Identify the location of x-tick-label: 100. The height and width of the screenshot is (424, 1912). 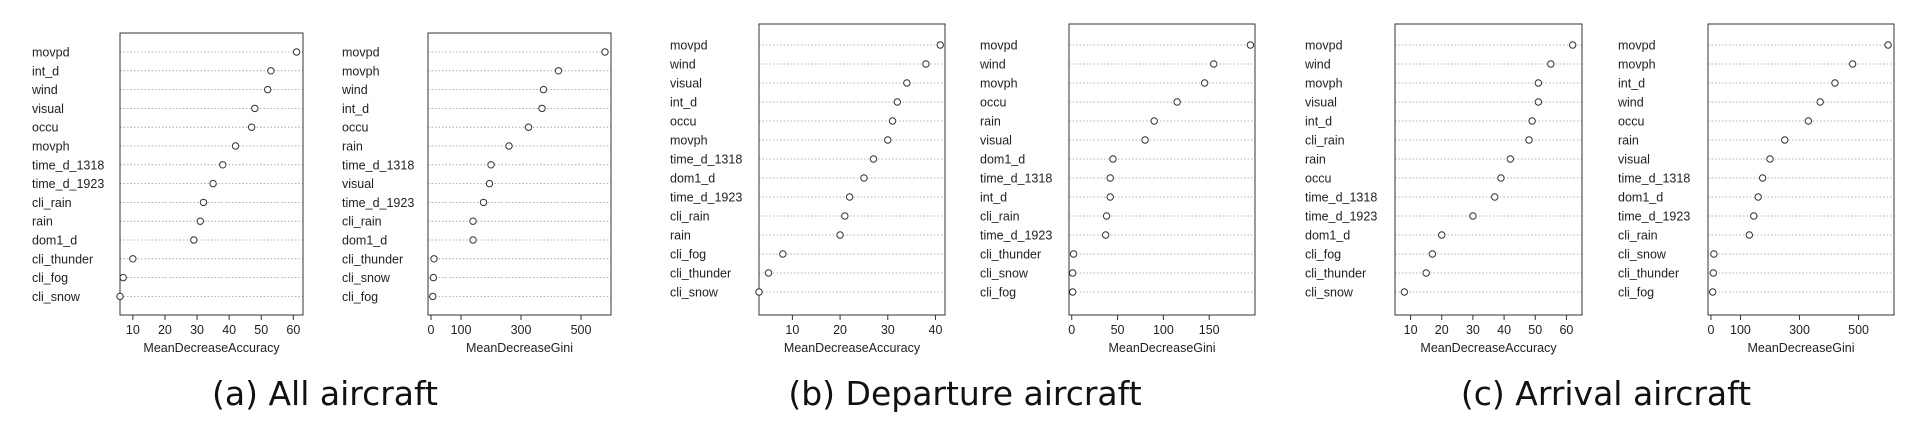
(461, 330).